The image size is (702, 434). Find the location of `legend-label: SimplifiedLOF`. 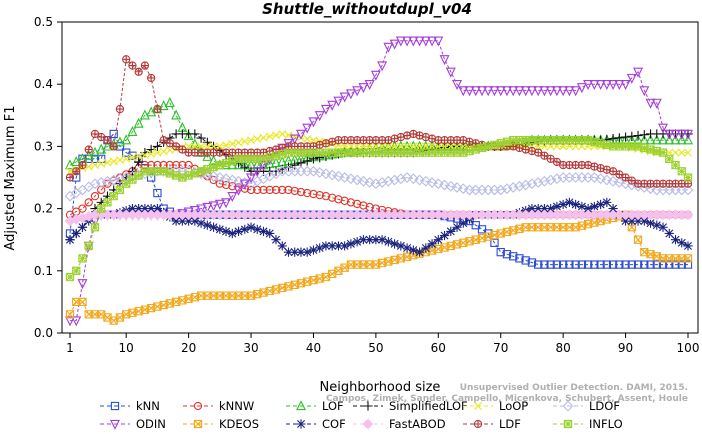

legend-label: SimplifiedLOF is located at coordinates (428, 406).